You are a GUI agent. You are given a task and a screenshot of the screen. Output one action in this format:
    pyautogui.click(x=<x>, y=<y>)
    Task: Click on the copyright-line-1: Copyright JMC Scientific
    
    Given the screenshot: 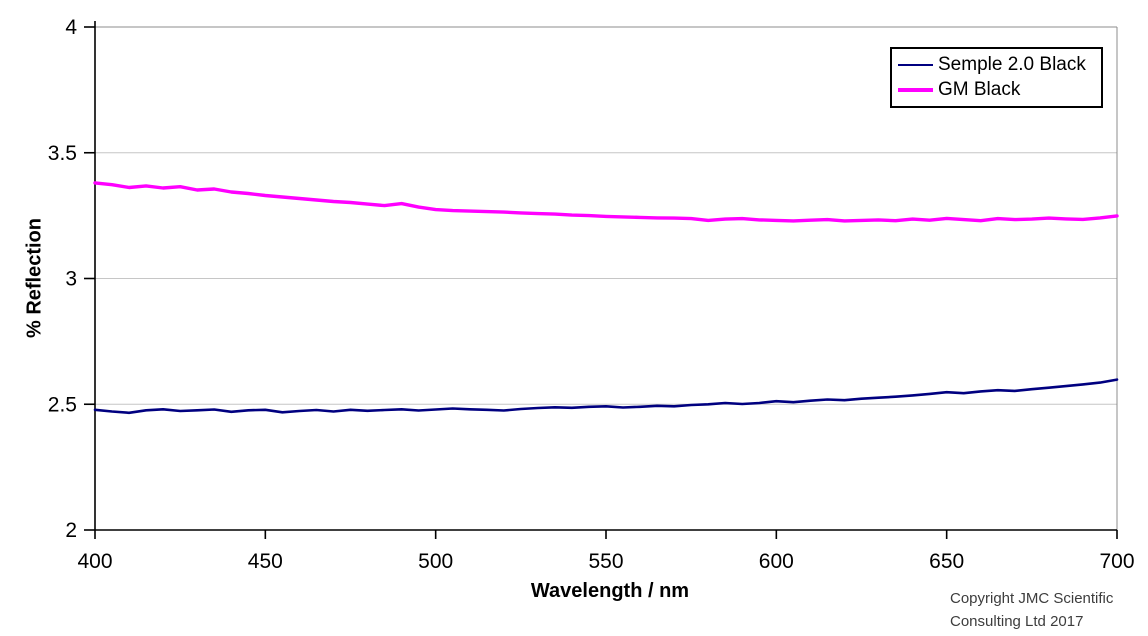 What is the action you would take?
    pyautogui.click(x=1032, y=598)
    